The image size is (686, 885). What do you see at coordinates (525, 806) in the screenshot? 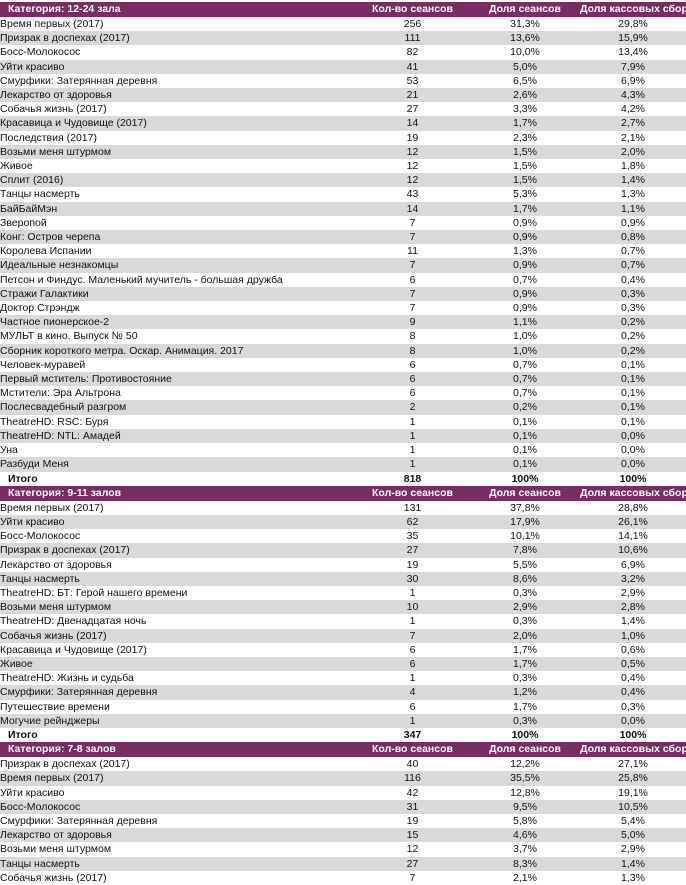
I see `share-sessions-value: 9,5%` at bounding box center [525, 806].